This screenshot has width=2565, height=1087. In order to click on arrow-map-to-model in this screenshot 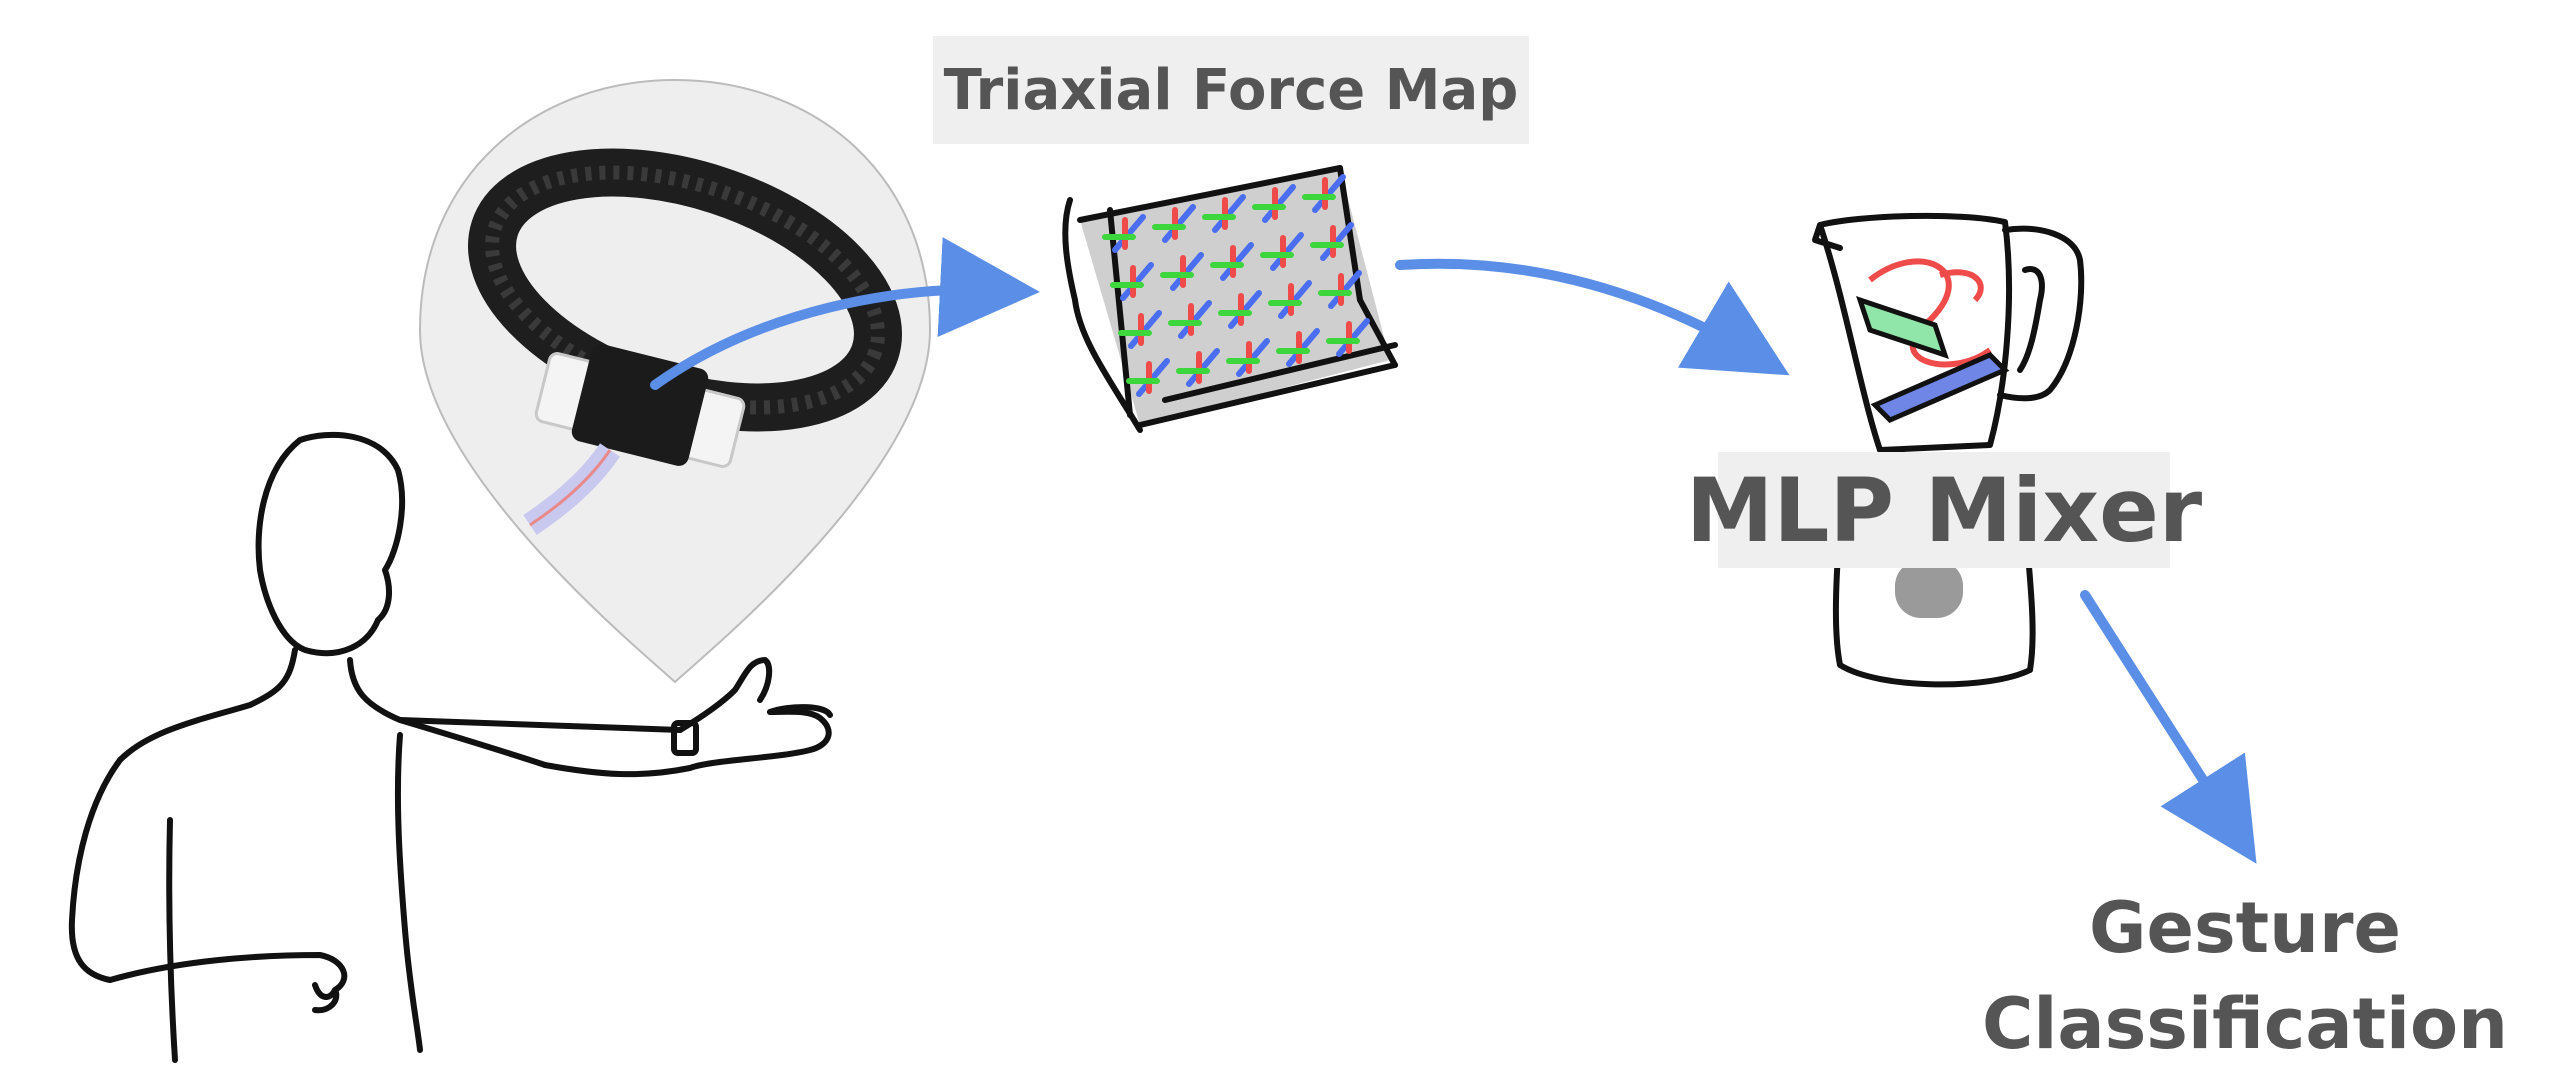, I will do `click(1592, 317)`.